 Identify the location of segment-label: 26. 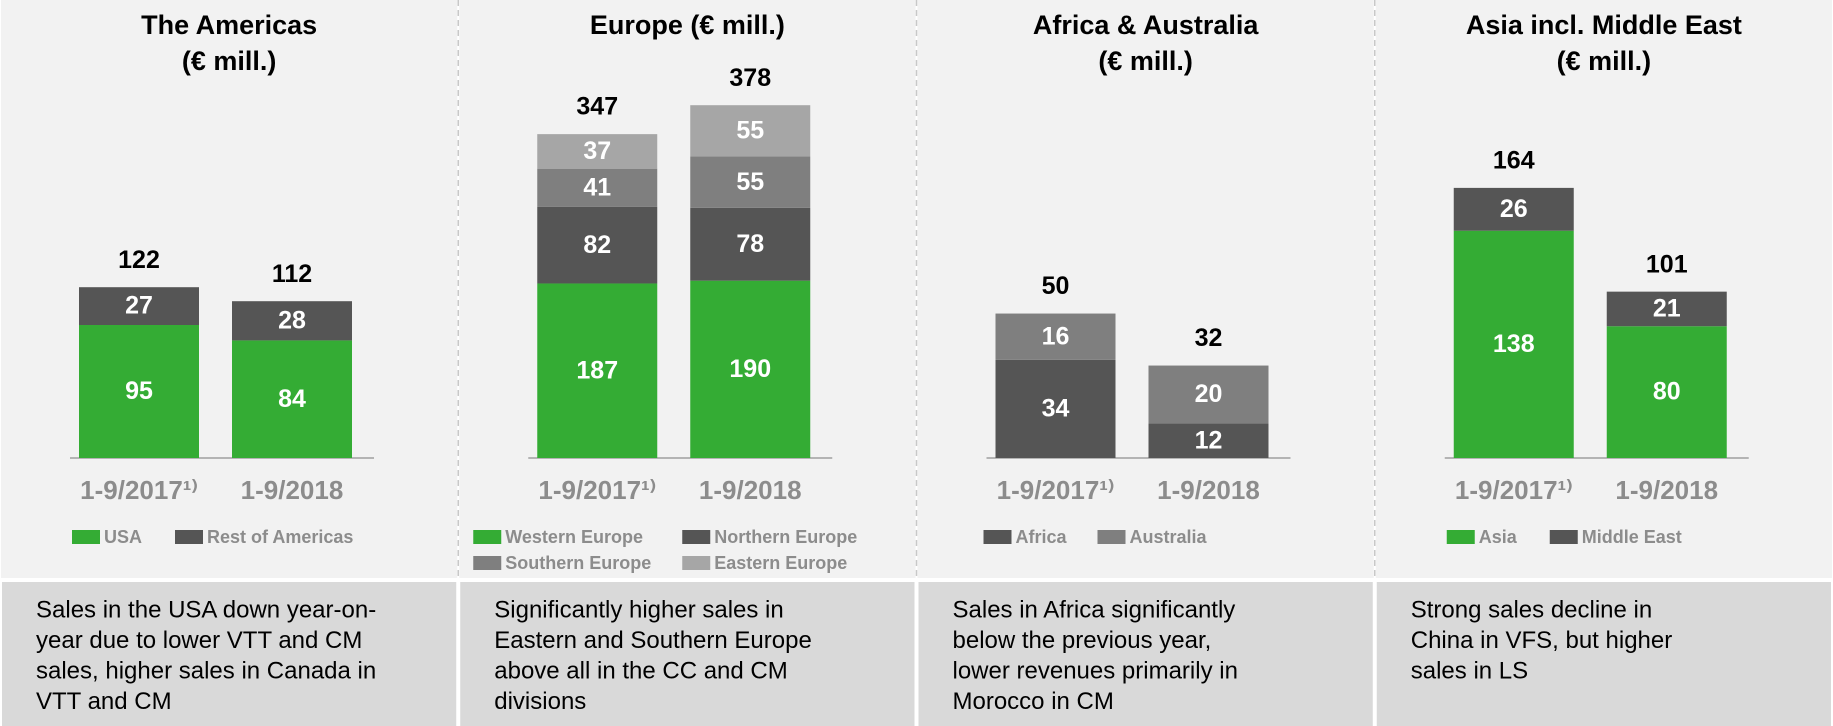
(1514, 209).